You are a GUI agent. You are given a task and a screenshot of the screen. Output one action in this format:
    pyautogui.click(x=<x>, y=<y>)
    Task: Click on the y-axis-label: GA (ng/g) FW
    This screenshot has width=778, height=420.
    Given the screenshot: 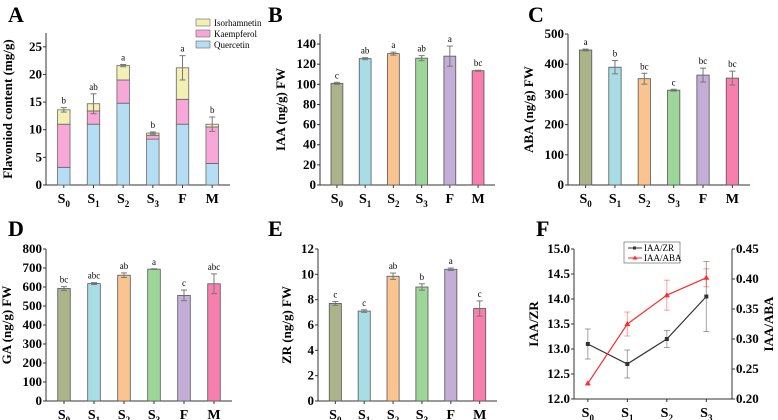 What is the action you would take?
    pyautogui.click(x=7, y=325)
    